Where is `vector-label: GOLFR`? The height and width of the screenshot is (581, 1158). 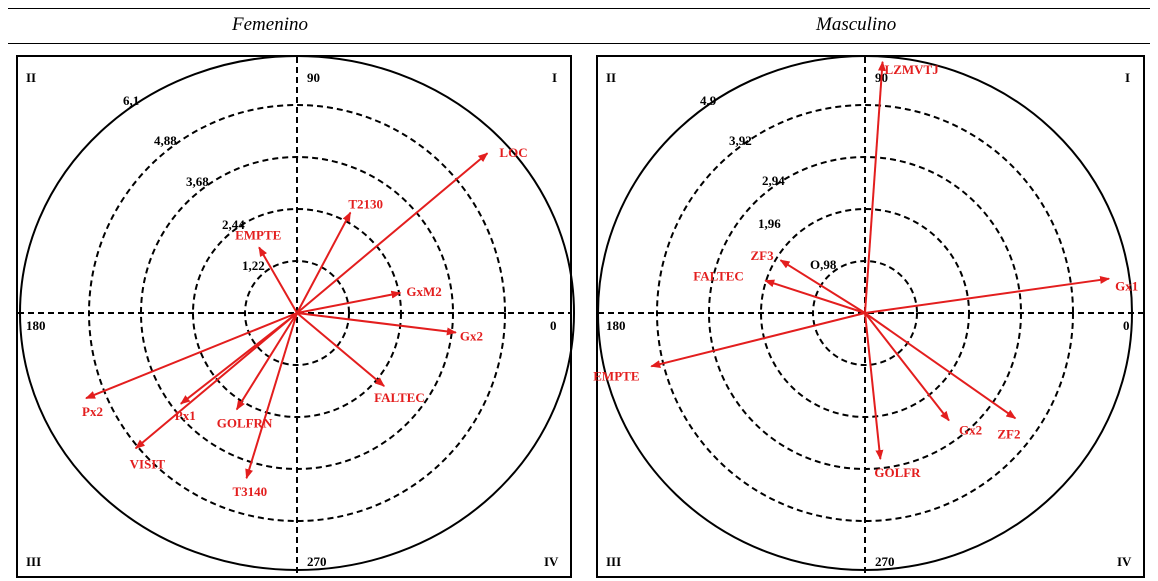
vector-label: GOLFR is located at coordinates (897, 472).